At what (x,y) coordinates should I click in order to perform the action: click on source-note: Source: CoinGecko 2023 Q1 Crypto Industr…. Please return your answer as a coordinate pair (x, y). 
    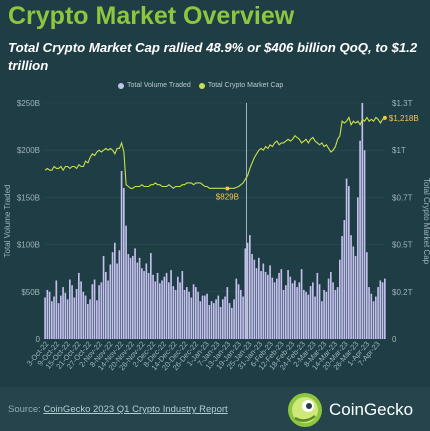
    Looking at the image, I should click on (118, 409).